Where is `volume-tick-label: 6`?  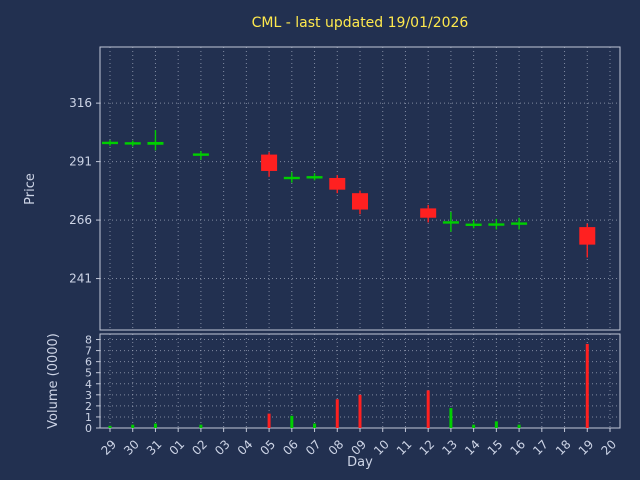
volume-tick-label: 6 is located at coordinates (88, 362).